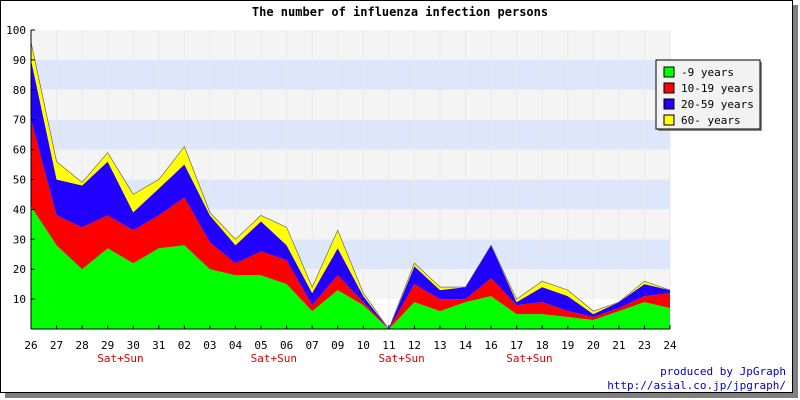 The image size is (800, 400). What do you see at coordinates (337, 345) in the screenshot?
I see `x-tick-label: 09` at bounding box center [337, 345].